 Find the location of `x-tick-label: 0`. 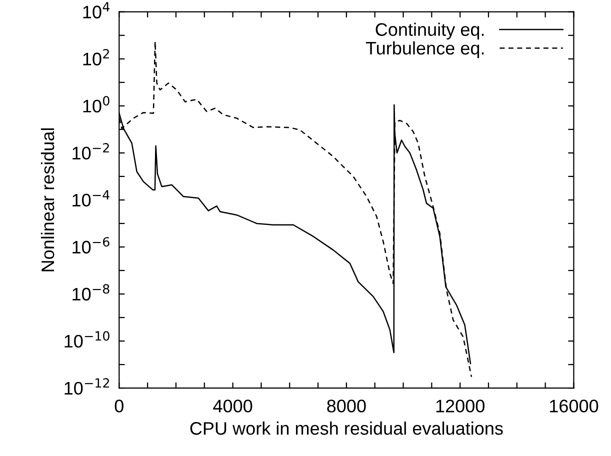

x-tick-label: 0 is located at coordinates (119, 406).